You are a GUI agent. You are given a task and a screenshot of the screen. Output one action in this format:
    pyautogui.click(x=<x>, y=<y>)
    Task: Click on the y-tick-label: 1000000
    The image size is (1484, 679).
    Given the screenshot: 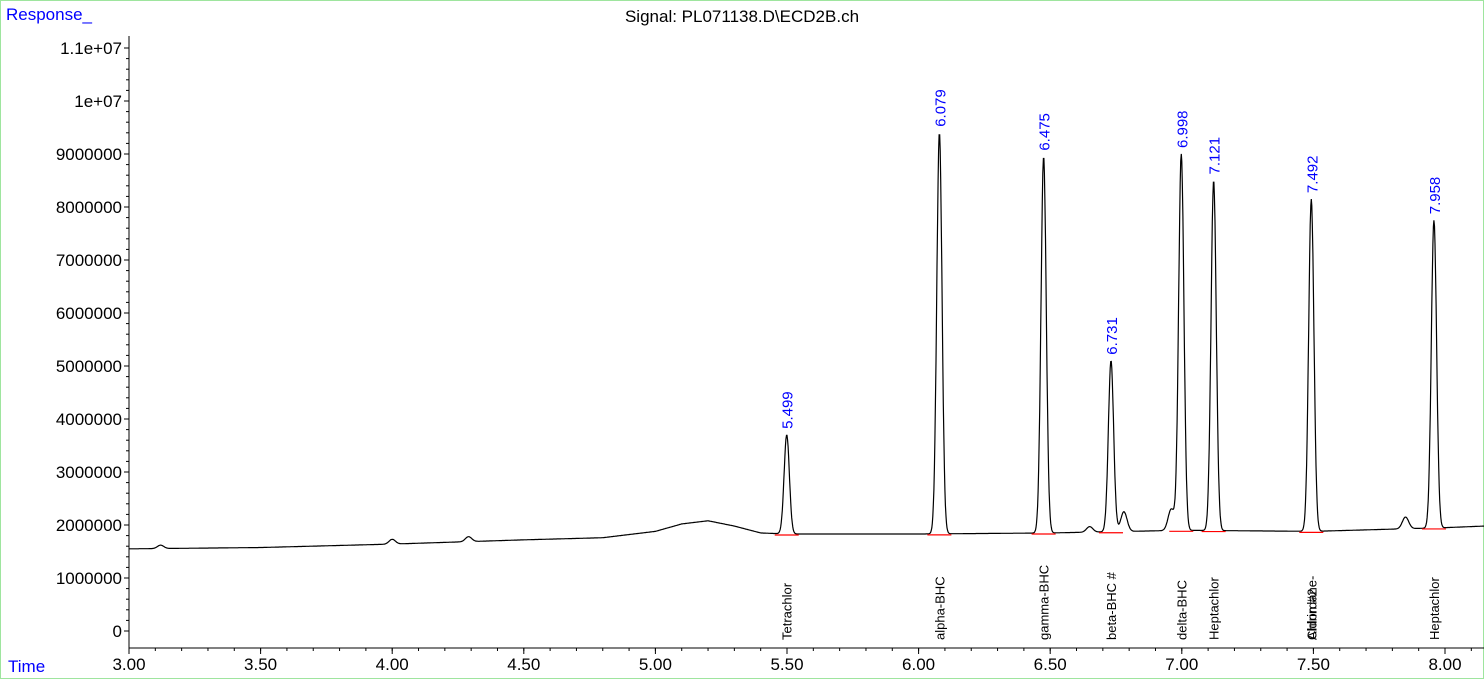 What is the action you would take?
    pyautogui.click(x=89, y=578)
    